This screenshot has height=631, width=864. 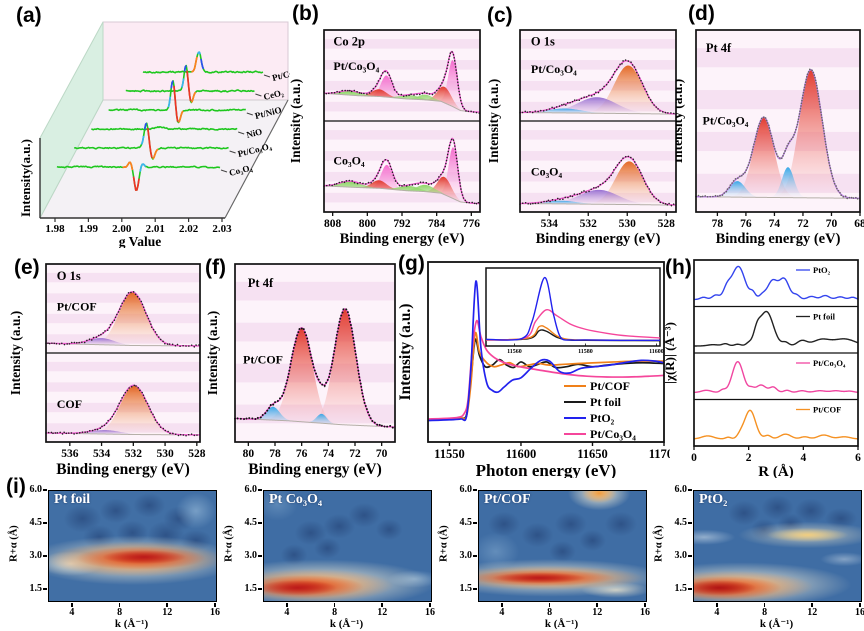 What do you see at coordinates (329, 454) in the screenshot?
I see `svg-text: 74` at bounding box center [329, 454].